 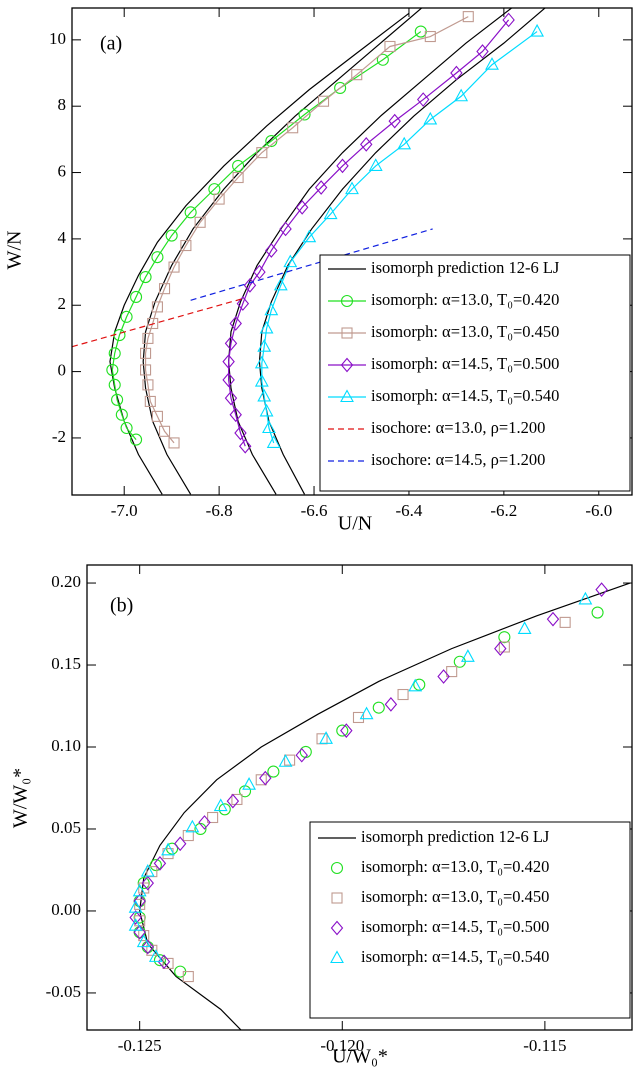 What do you see at coordinates (503, 510) in the screenshot?
I see `x-tick-label: -6.2` at bounding box center [503, 510].